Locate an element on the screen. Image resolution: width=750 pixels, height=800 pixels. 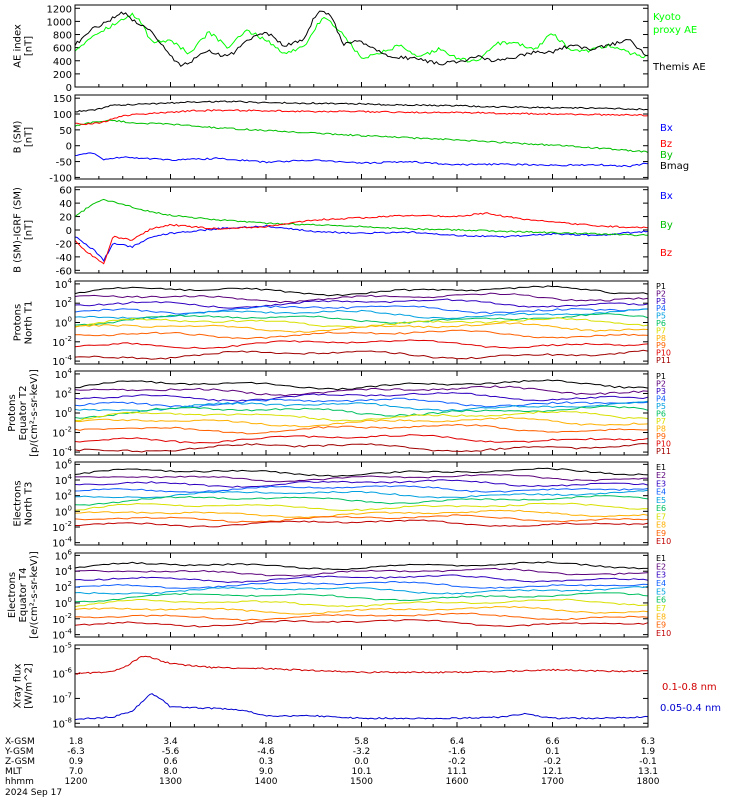
orbit-value: 1600 is located at coordinates (457, 782).